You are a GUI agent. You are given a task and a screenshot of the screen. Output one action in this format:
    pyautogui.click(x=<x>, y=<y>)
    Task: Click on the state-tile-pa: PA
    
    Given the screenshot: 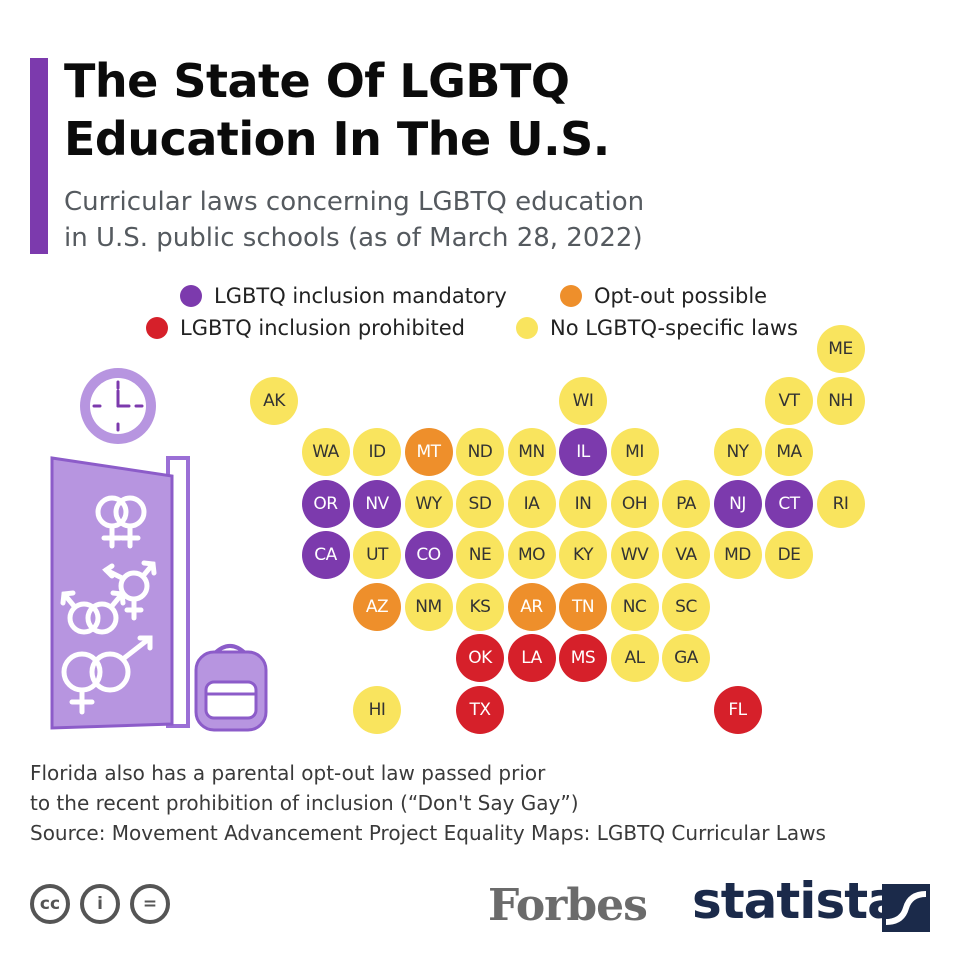 What is the action you would take?
    pyautogui.click(x=686, y=503)
    